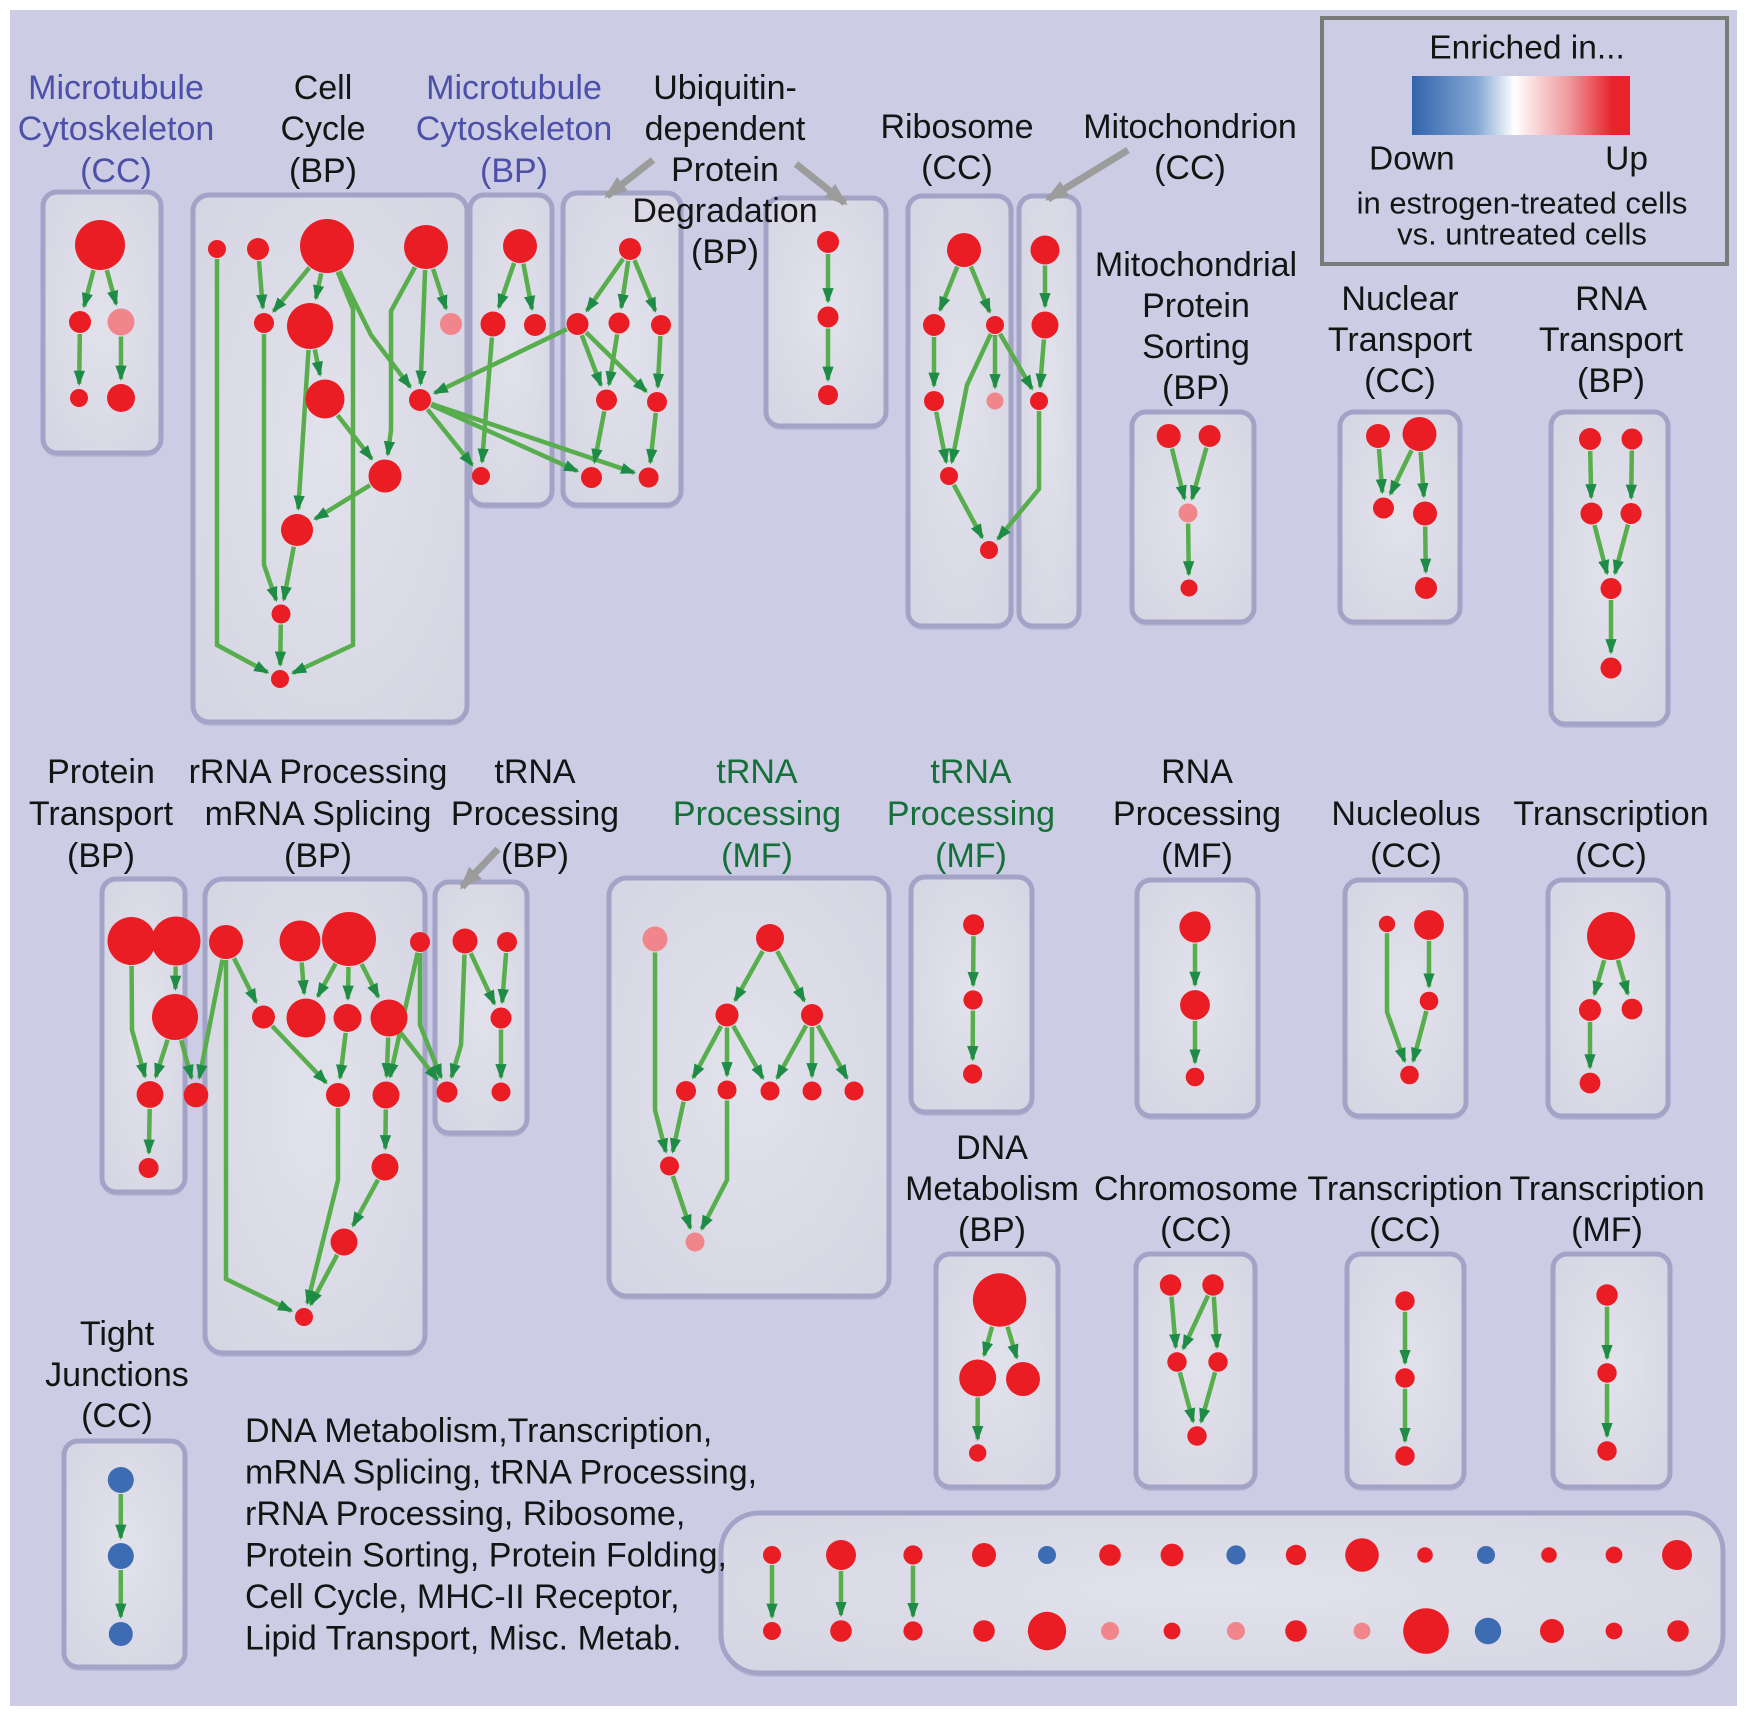  Describe the element at coordinates (117, 1334) in the screenshot. I see `svg-text: Tight` at that location.